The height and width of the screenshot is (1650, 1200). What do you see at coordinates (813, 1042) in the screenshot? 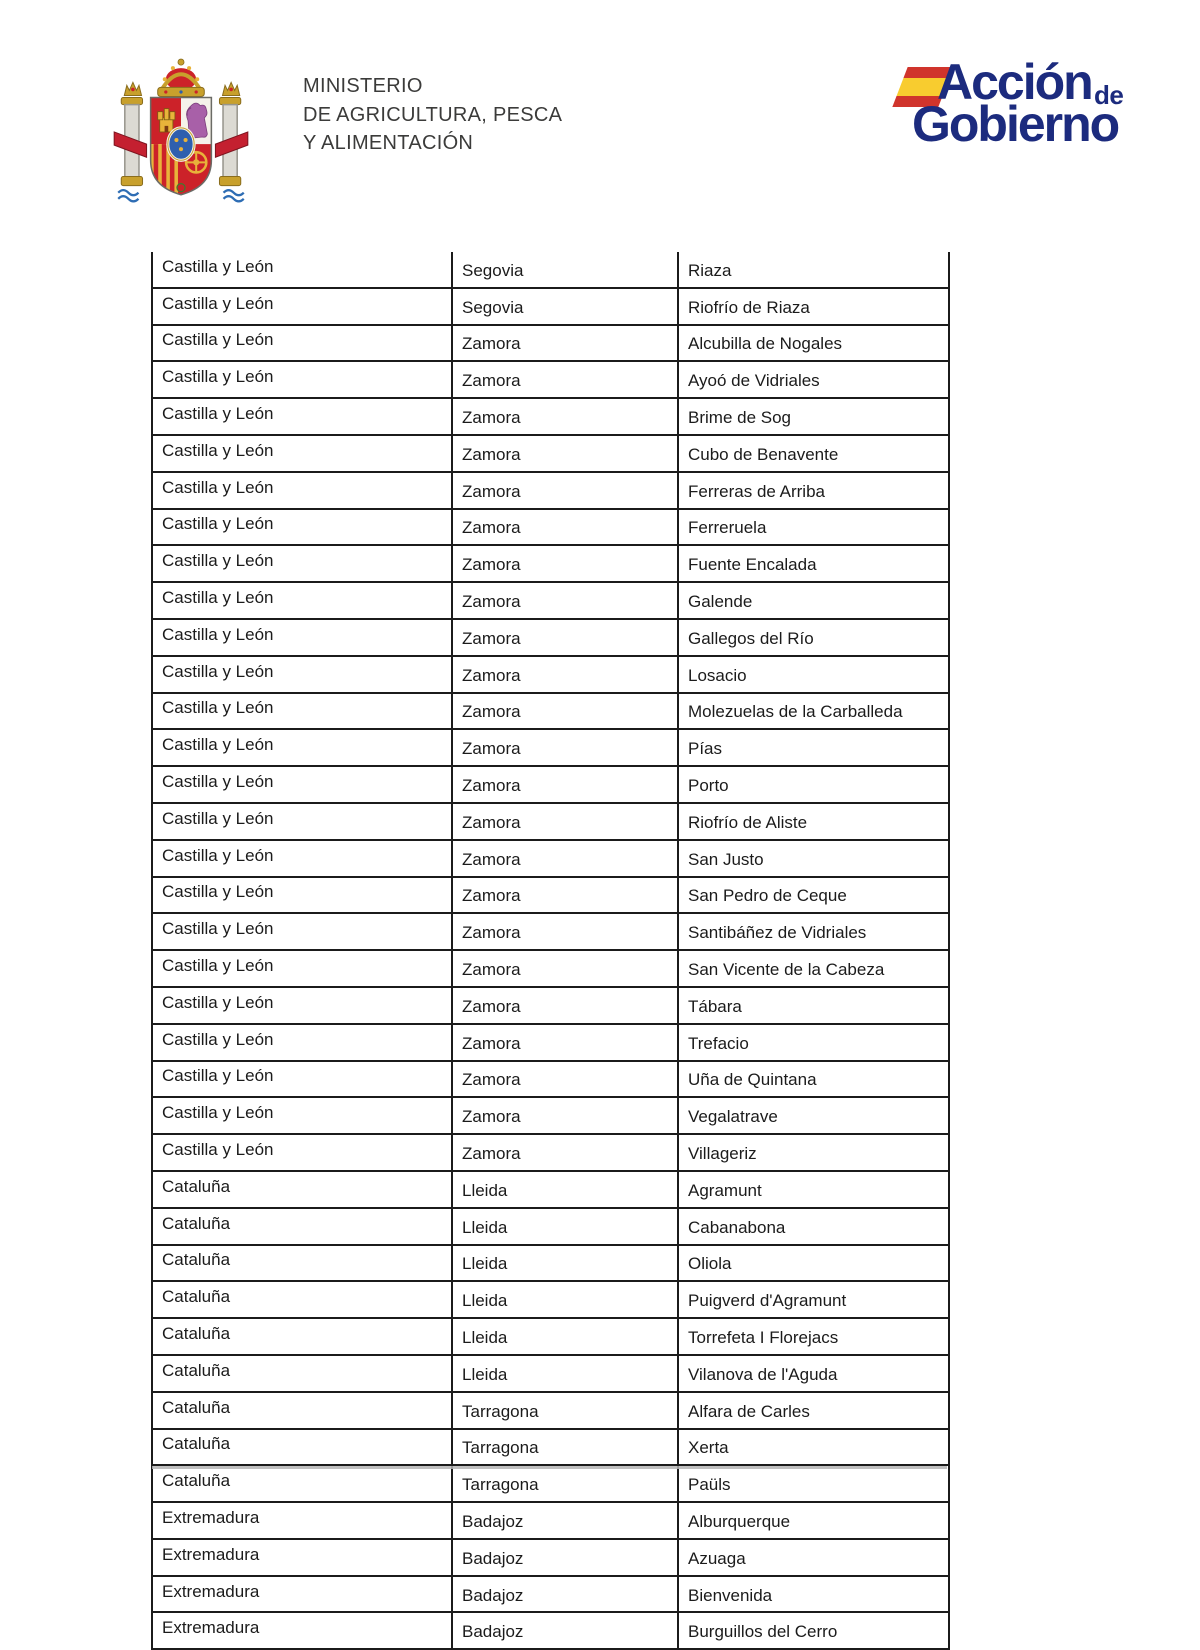
I see `municipality-cell: Trefacio` at bounding box center [813, 1042].